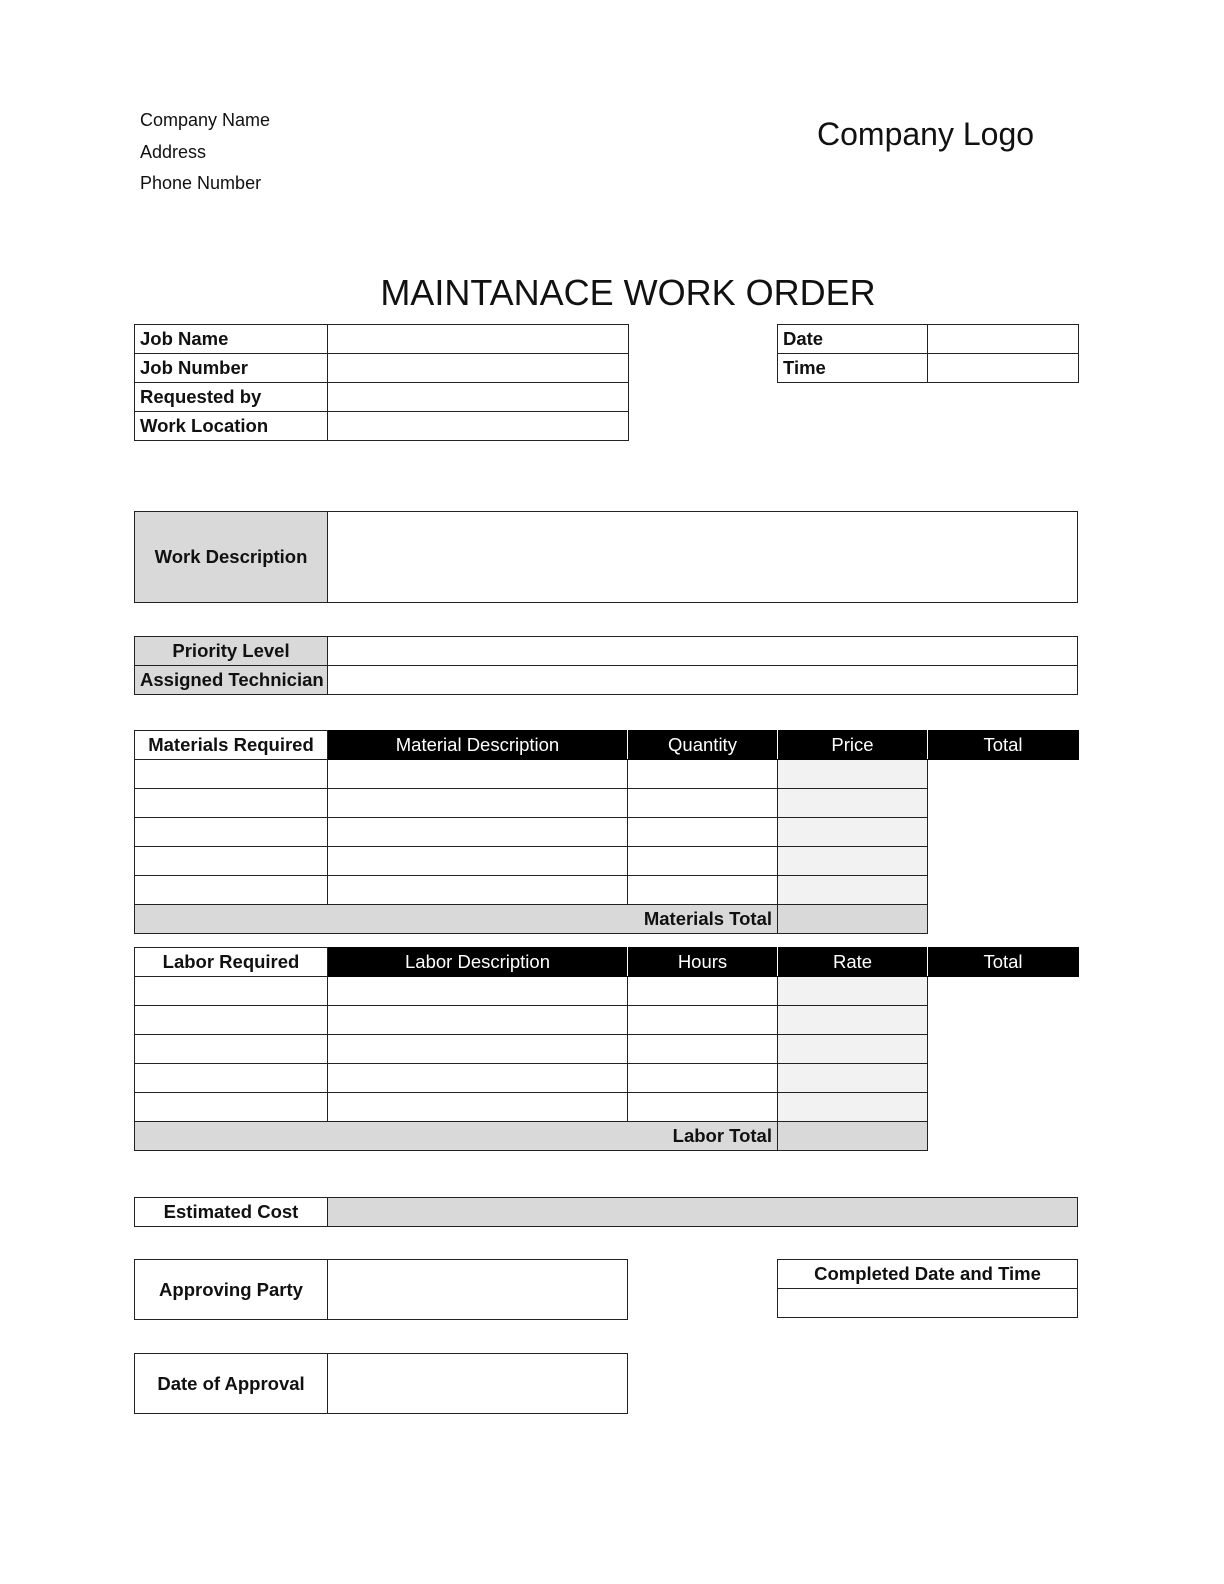 The width and height of the screenshot is (1224, 1584). Describe the element at coordinates (852, 919) in the screenshot. I see `materials-total-field` at that location.